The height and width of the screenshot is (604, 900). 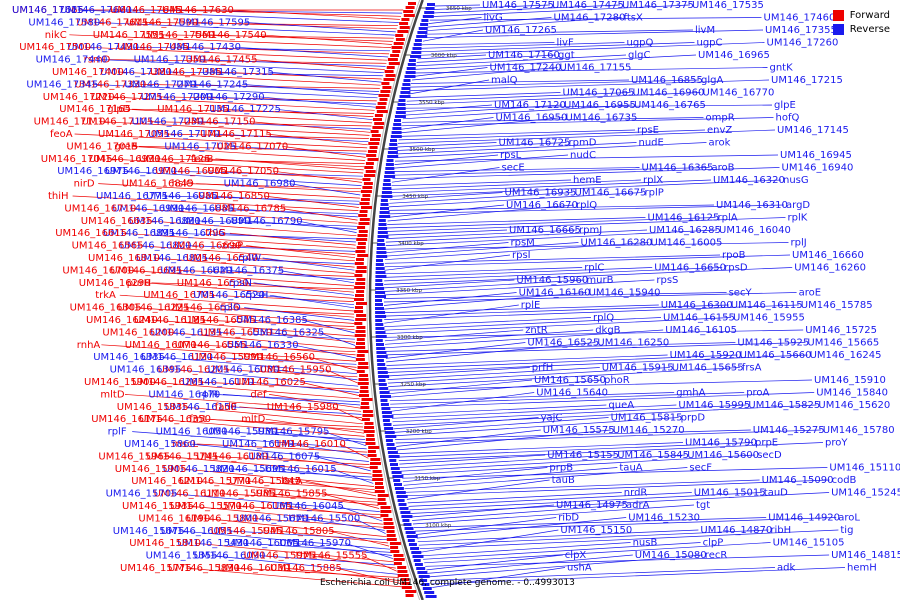 What do you see at coordinates (654, 193) in the screenshot?
I see `gene-label: rplP` at bounding box center [654, 193].